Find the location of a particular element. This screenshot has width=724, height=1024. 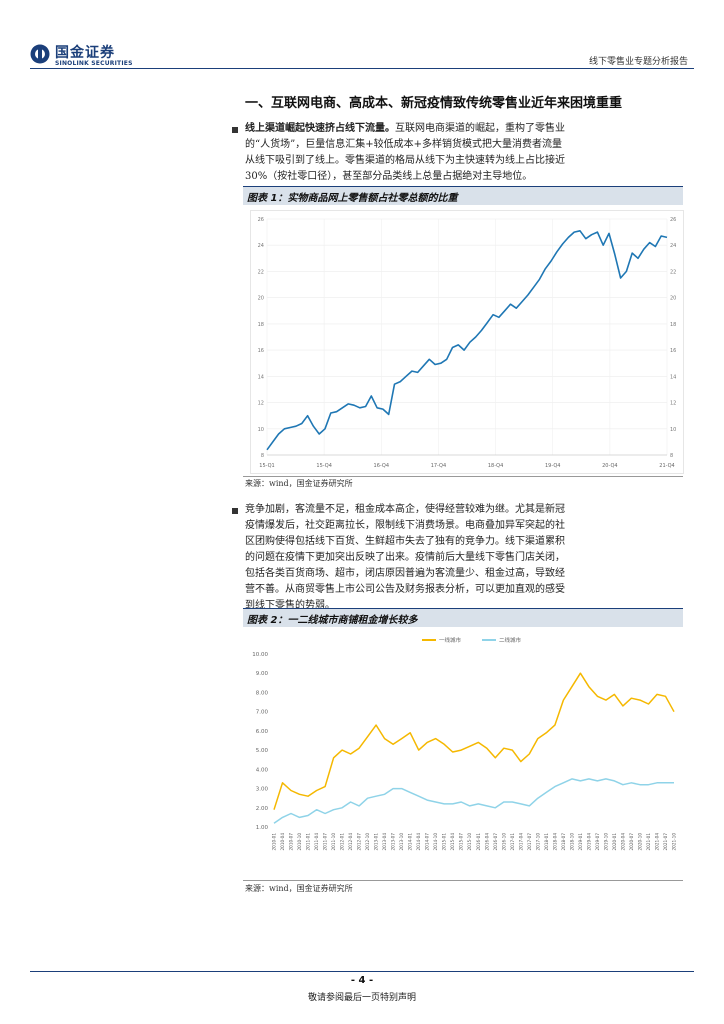

paragraph-1-line-1: 的“人货场”，巨量信息汇集+较低成本+多样销货模式把大量消费者流量 is located at coordinates (403, 144).